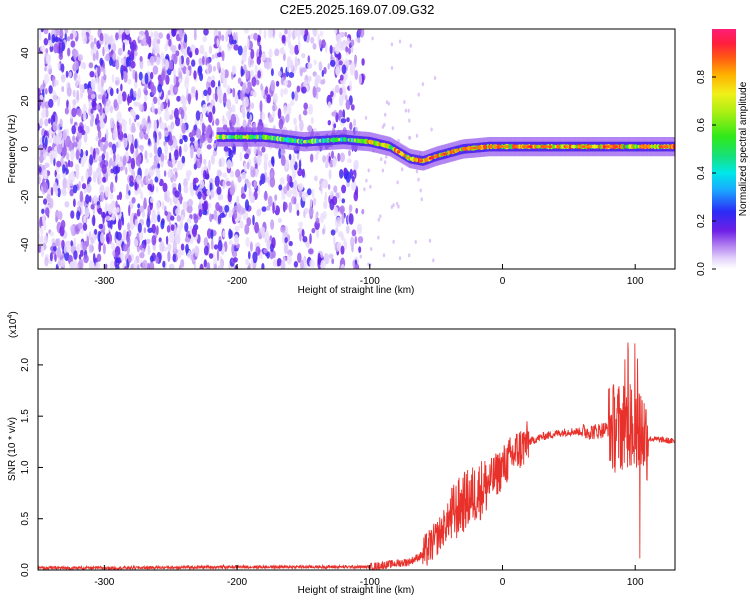 Image resolution: width=750 pixels, height=600 pixels. I want to click on figure-title: C2E5.2025.169.07.09.G32, so click(357, 9).